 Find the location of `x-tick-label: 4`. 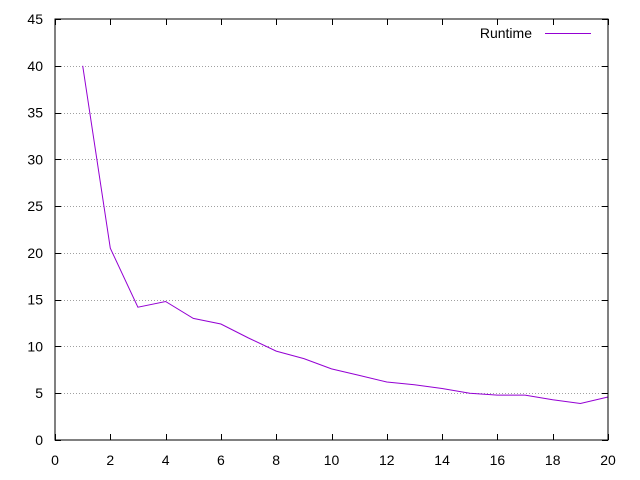

x-tick-label: 4 is located at coordinates (166, 460).